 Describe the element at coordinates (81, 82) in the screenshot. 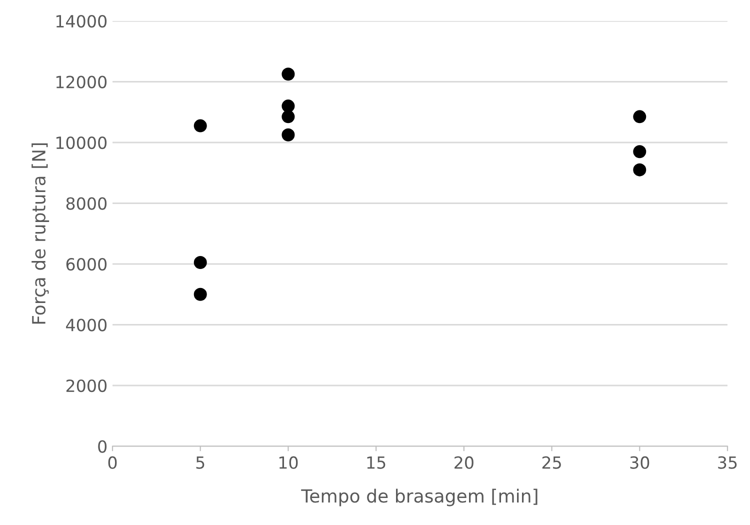

I see `y-tick-label: 12000` at that location.